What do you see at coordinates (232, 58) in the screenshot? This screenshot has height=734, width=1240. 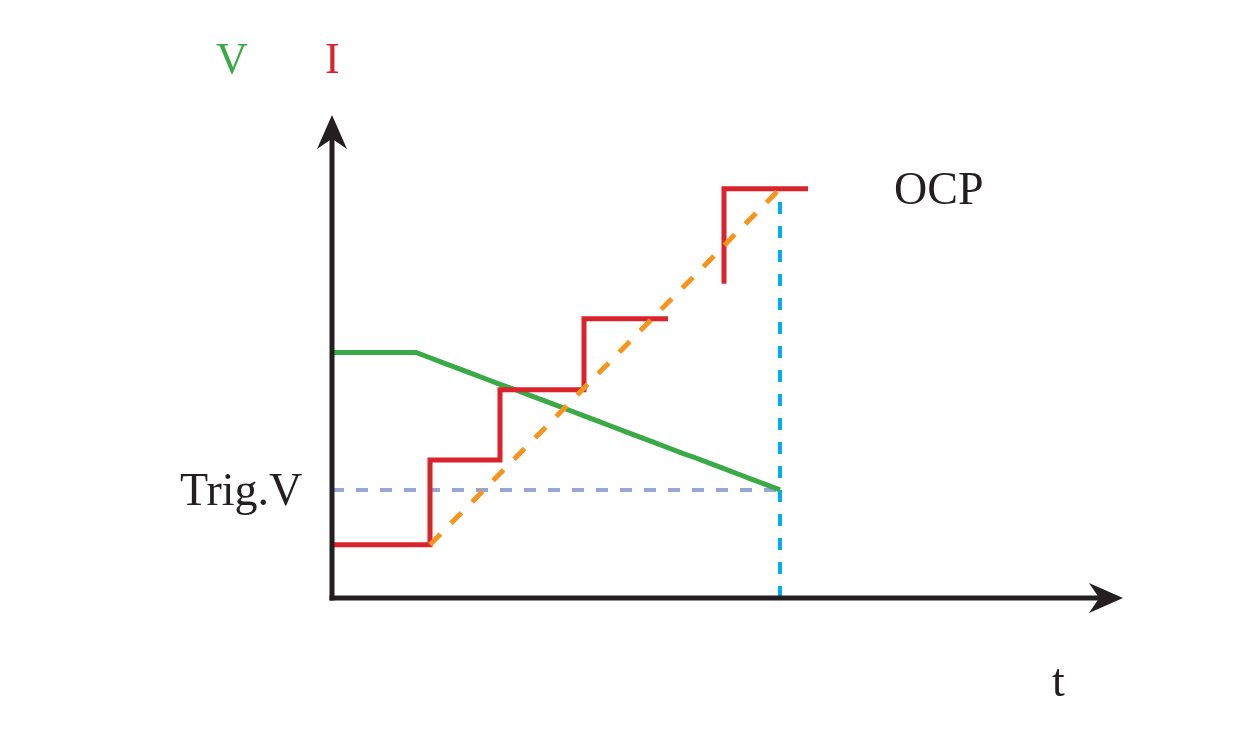 I see `text: V` at bounding box center [232, 58].